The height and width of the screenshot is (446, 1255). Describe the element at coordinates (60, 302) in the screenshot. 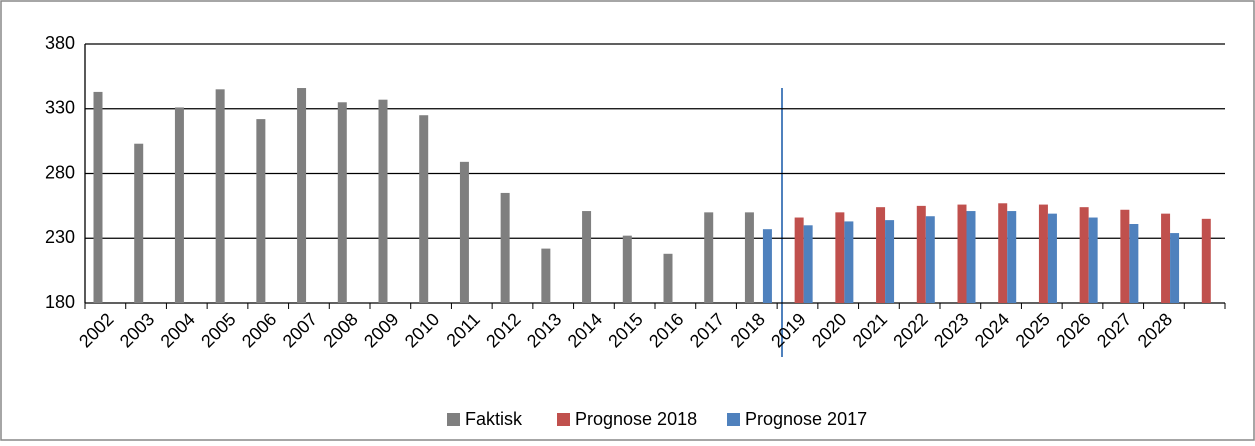

I see `y-tick-label: 180` at that location.